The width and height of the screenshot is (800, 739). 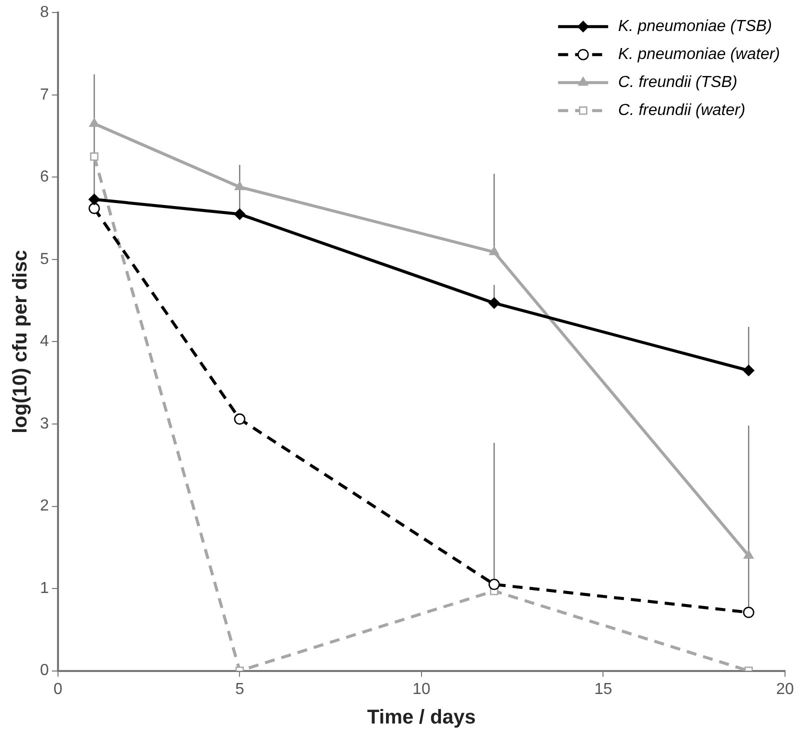 What do you see at coordinates (421, 717) in the screenshot?
I see `x-axis-title: Time / days` at bounding box center [421, 717].